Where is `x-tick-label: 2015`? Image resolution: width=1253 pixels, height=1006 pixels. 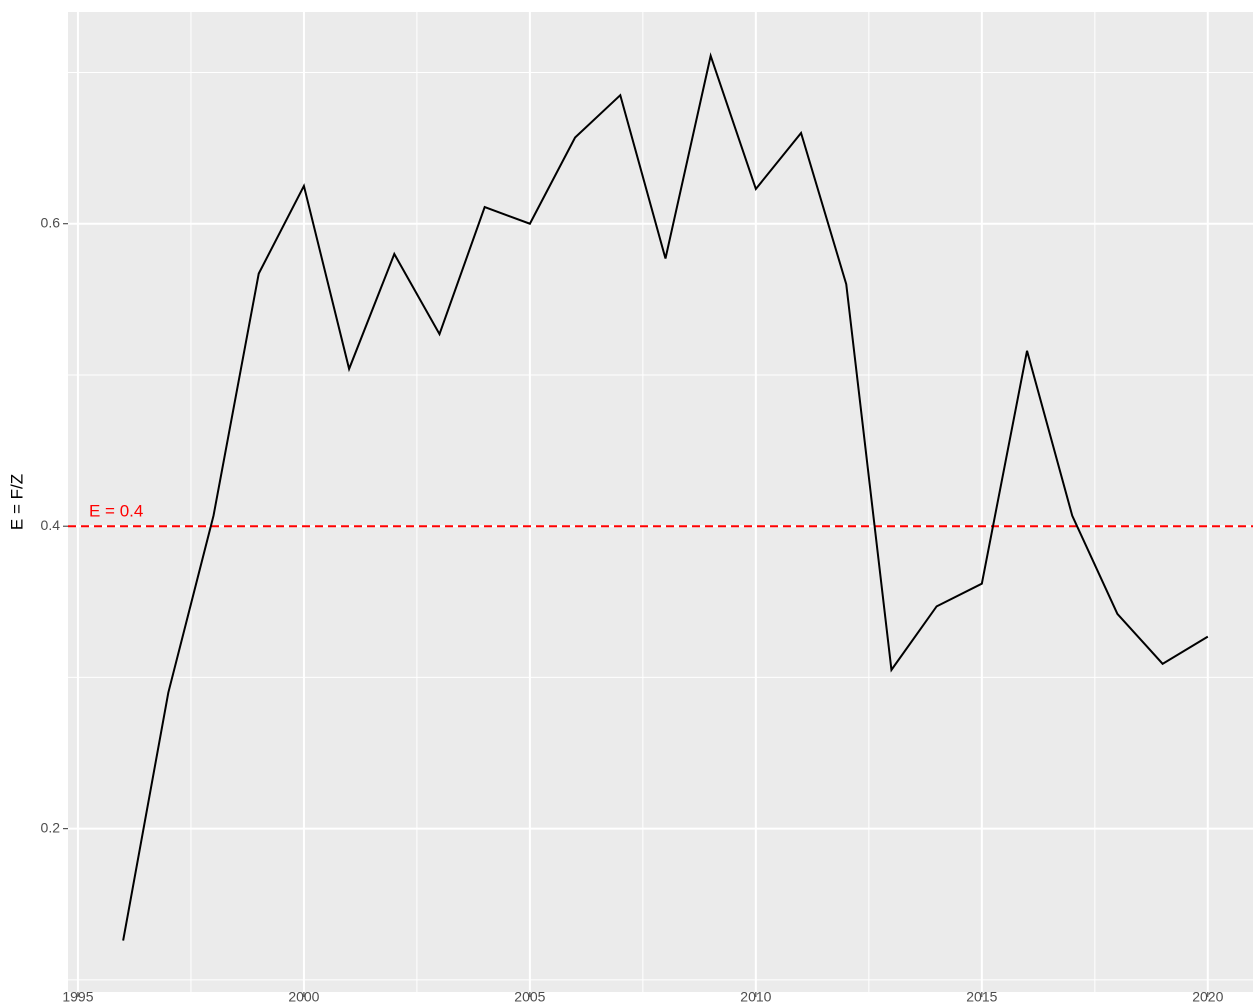 x-tick-label: 2015 is located at coordinates (981, 997).